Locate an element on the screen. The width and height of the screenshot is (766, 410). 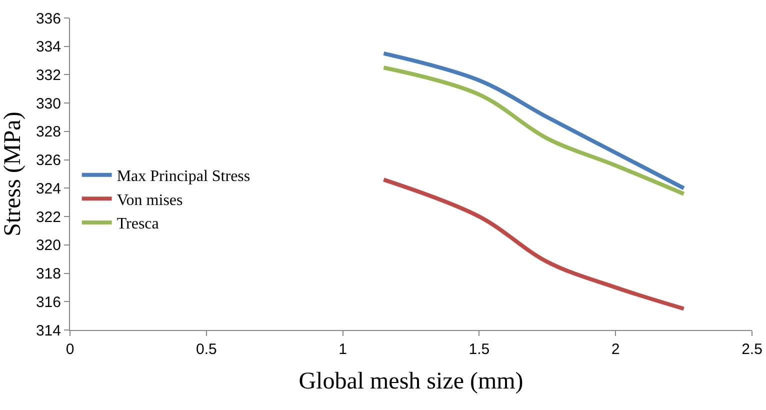
y-tick-label: 332 is located at coordinates (48, 75).